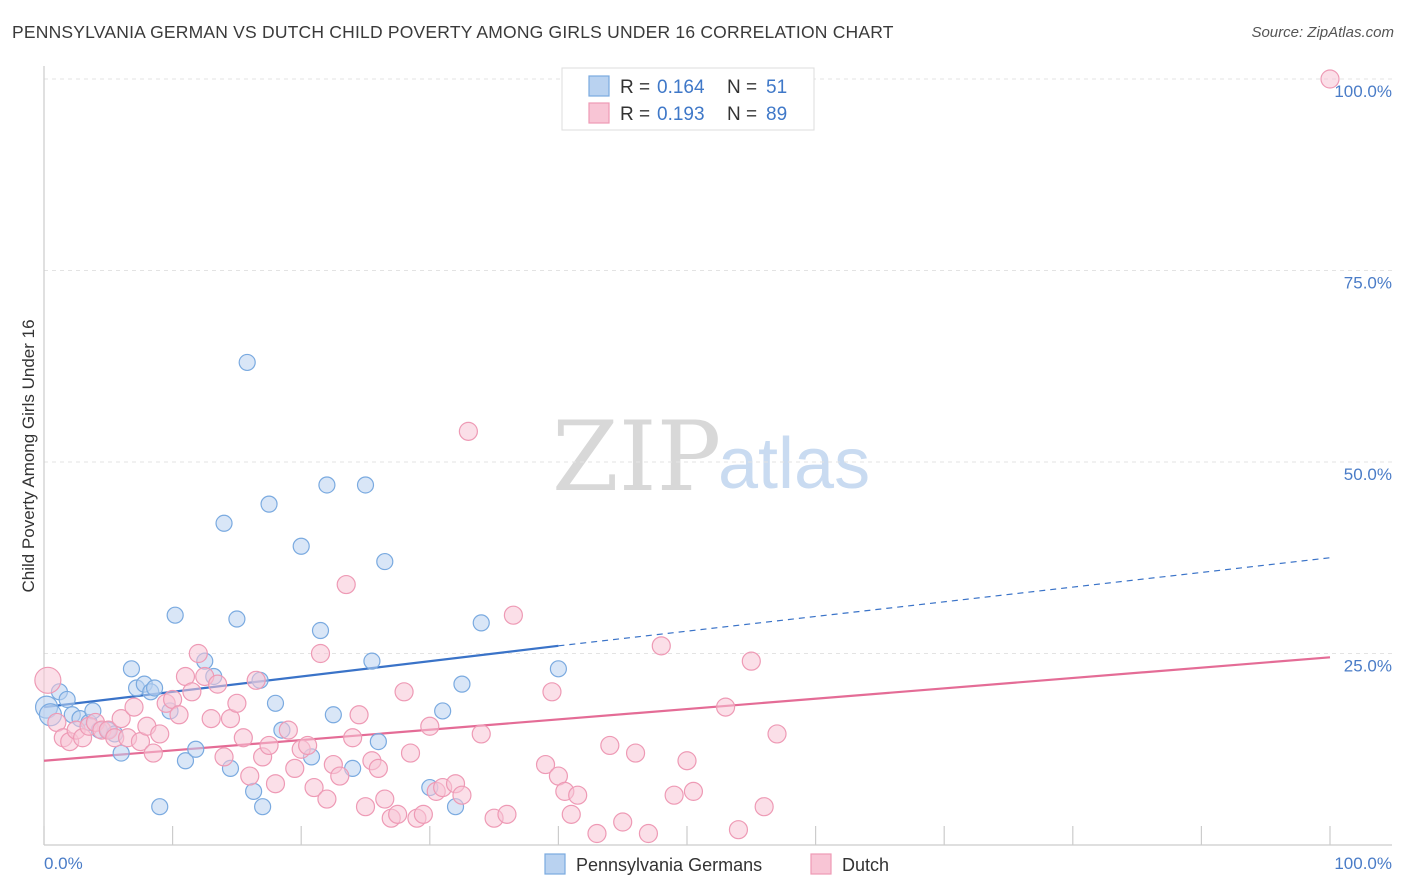 The height and width of the screenshot is (892, 1406). What do you see at coordinates (944, 602) in the screenshot?
I see `trend-line-0-extension` at bounding box center [944, 602].